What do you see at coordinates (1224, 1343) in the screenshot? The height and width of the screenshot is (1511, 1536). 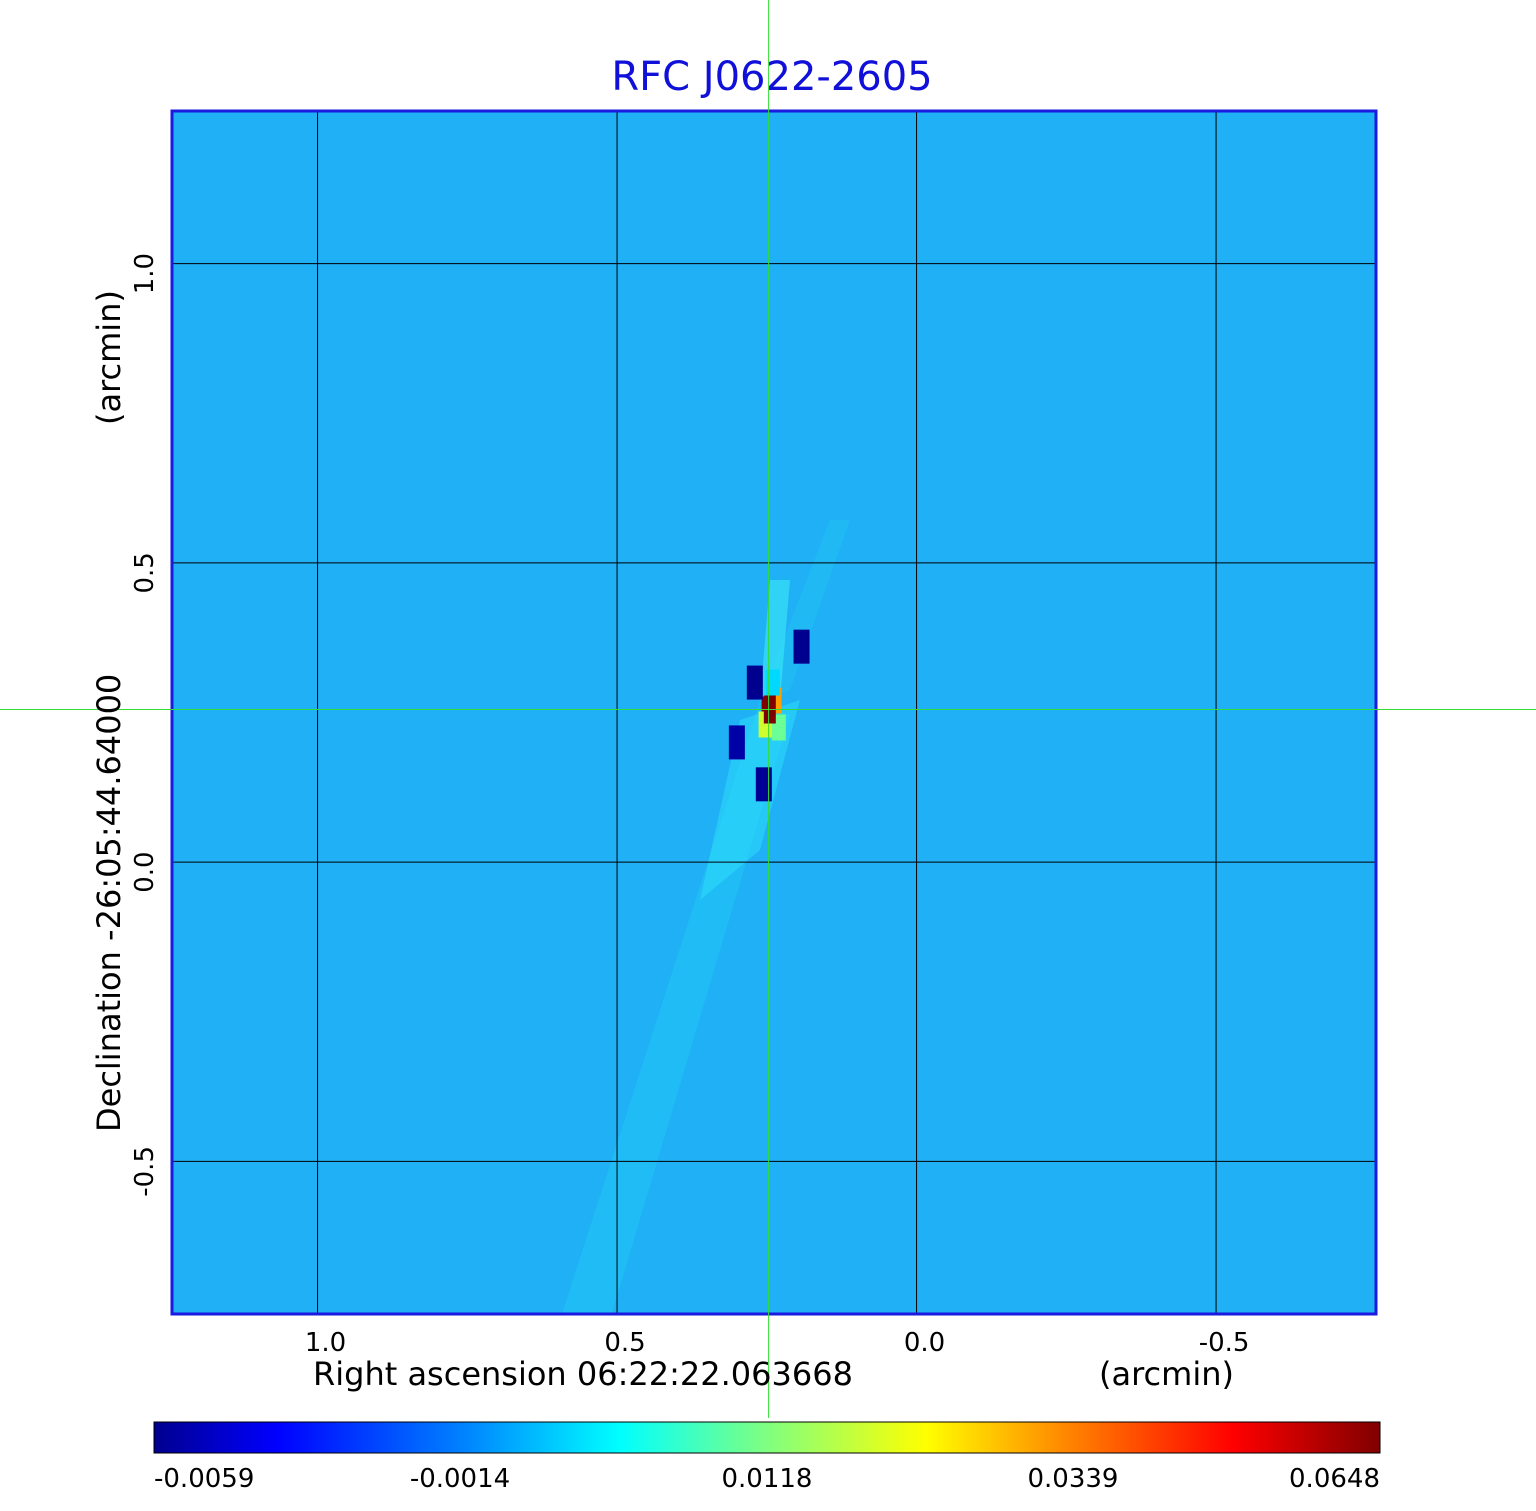 I see `x-tick-label: -0.5` at bounding box center [1224, 1343].